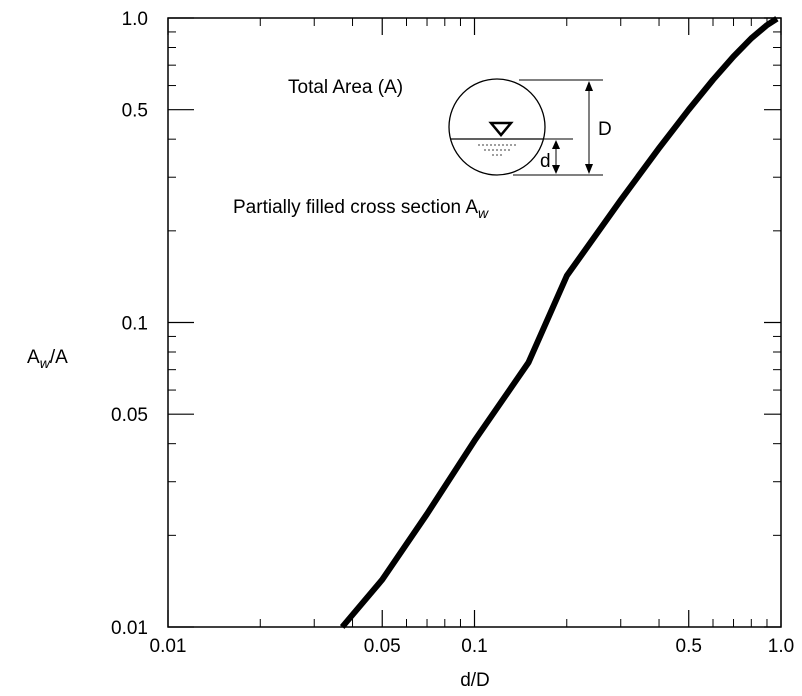 This screenshot has height=696, width=802. Describe the element at coordinates (545, 161) in the screenshot. I see `depth-label: d` at that location.